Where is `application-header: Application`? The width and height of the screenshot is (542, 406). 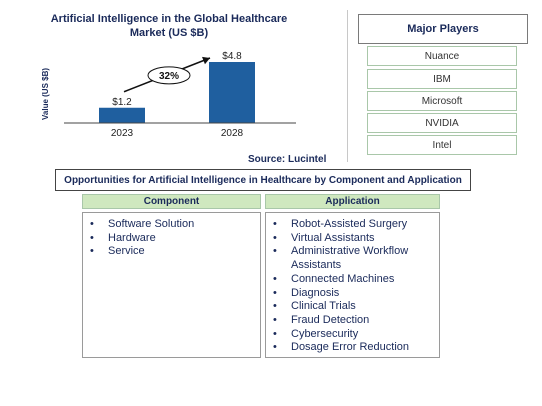 application-header: Application is located at coordinates (352, 201).